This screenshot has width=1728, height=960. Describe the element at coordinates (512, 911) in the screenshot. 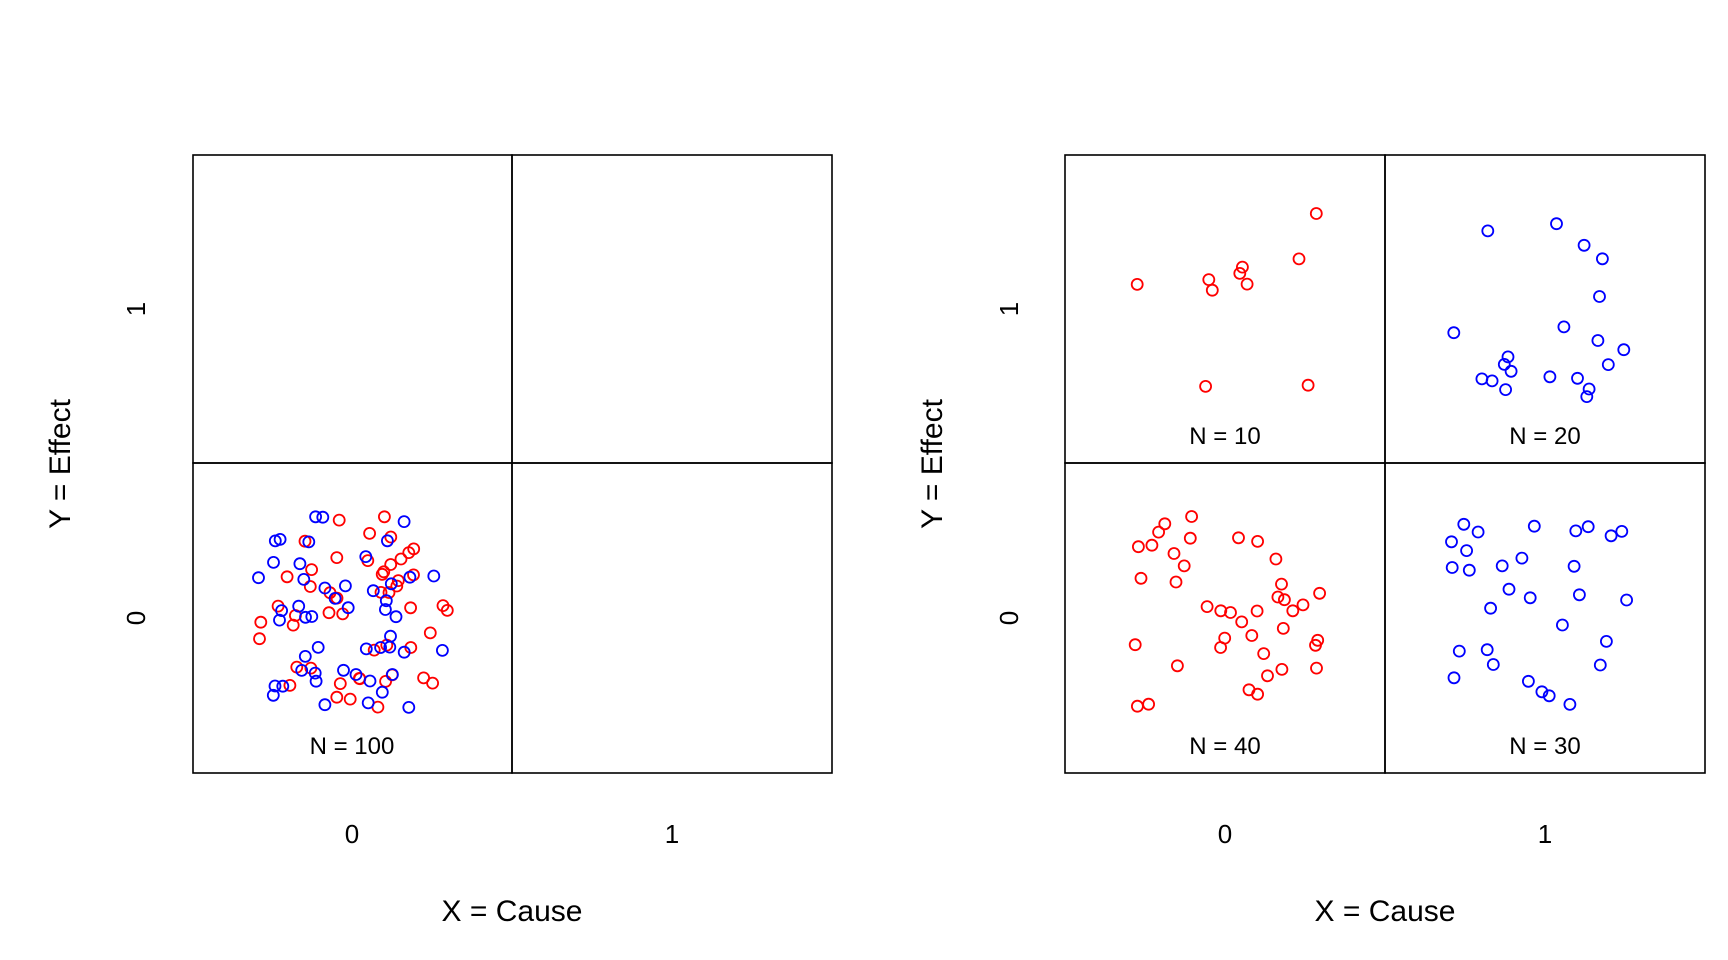

I see `left-x-axis-title: X = Cause` at that location.